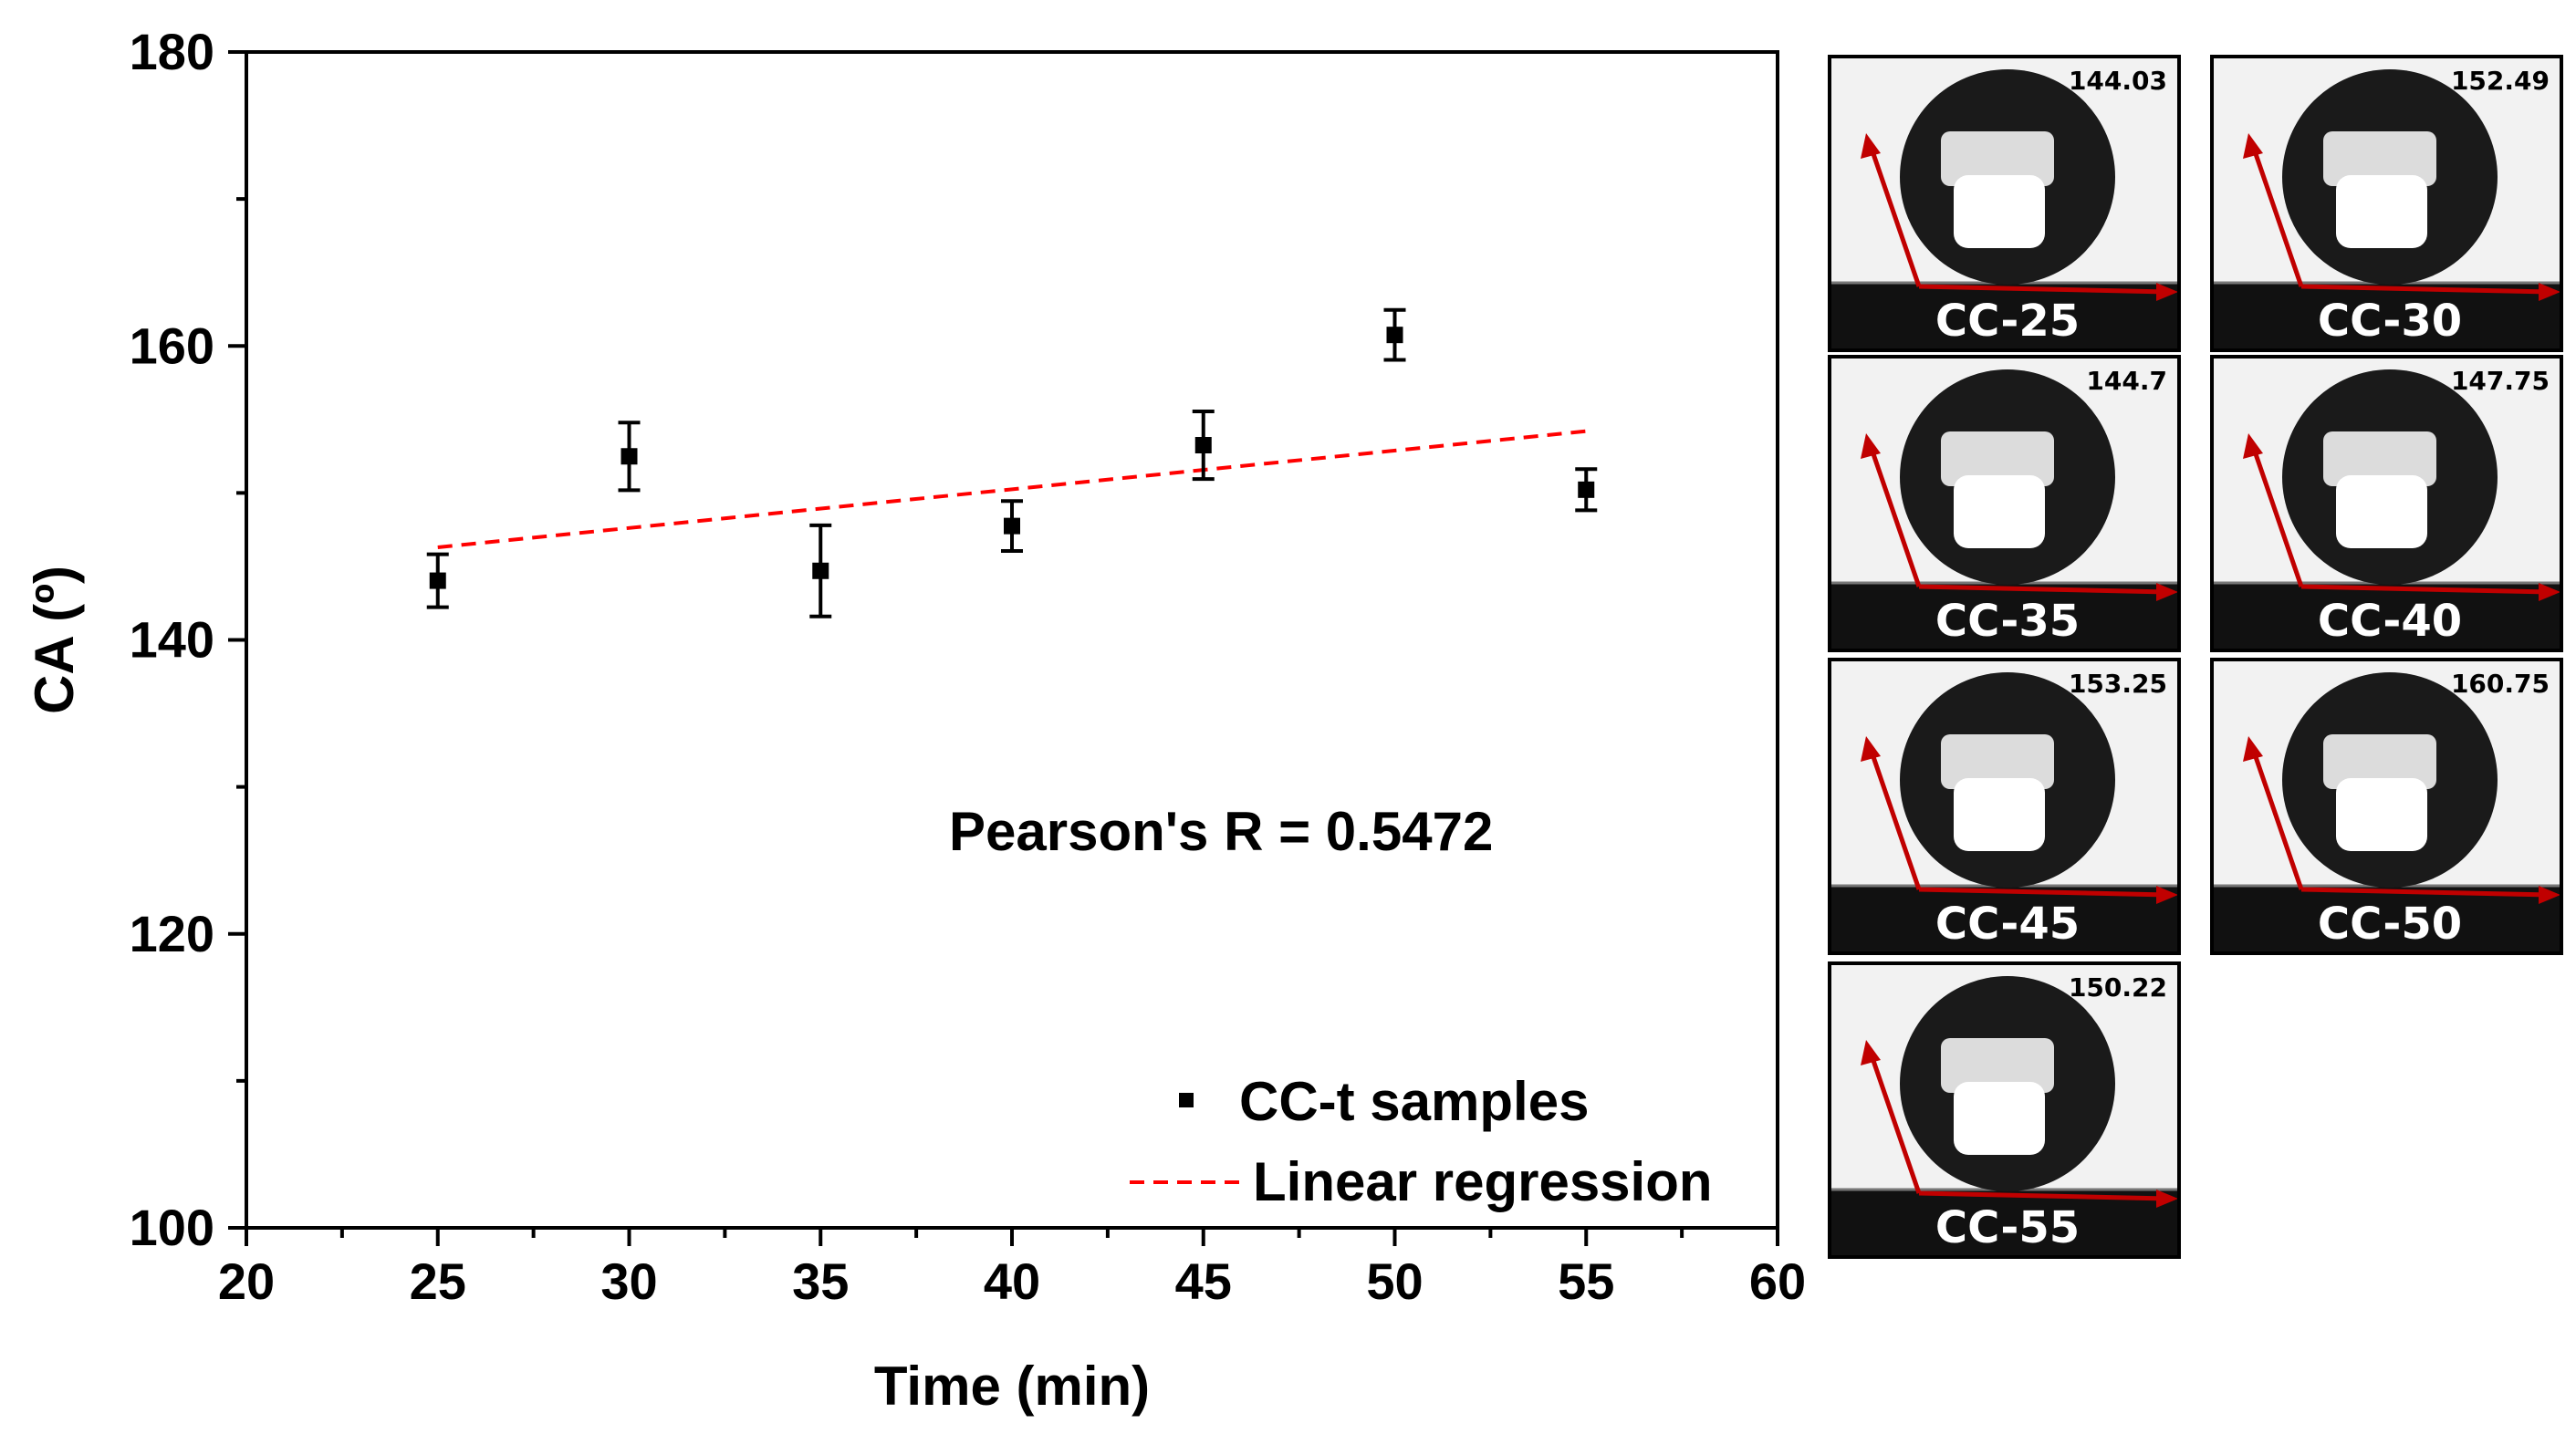 This screenshot has width=2576, height=1434. I want to click on x-tick-label: 50, so click(1394, 1281).